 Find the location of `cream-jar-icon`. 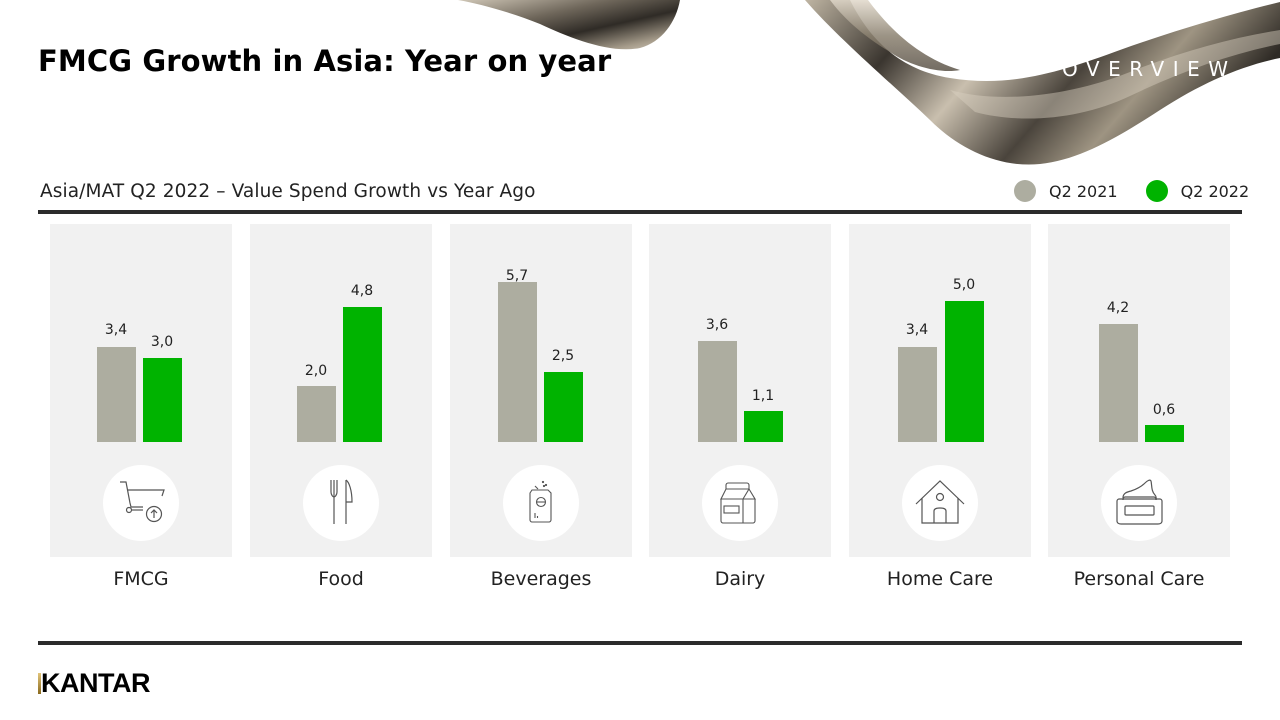

cream-jar-icon is located at coordinates (1139, 502).